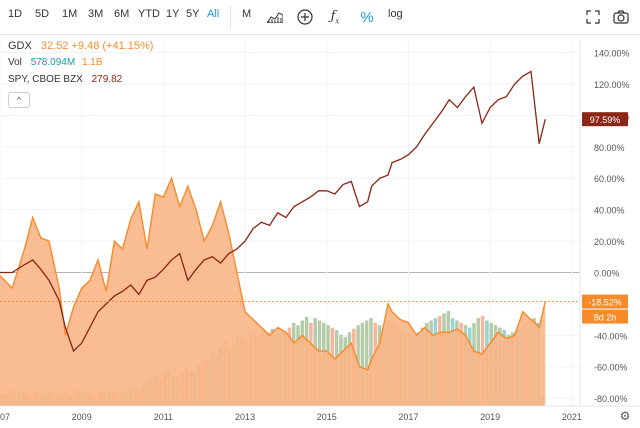 The height and width of the screenshot is (428, 640). I want to click on countdown-label-bg, so click(605, 316).